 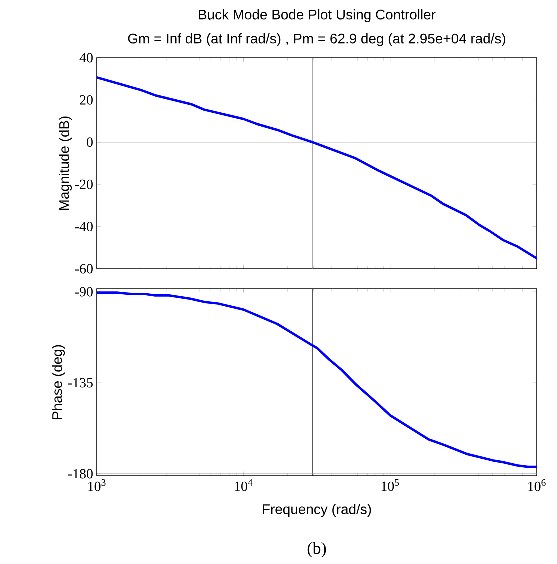 I want to click on x-axis-title: Frequency (rad/s), so click(x=317, y=511).